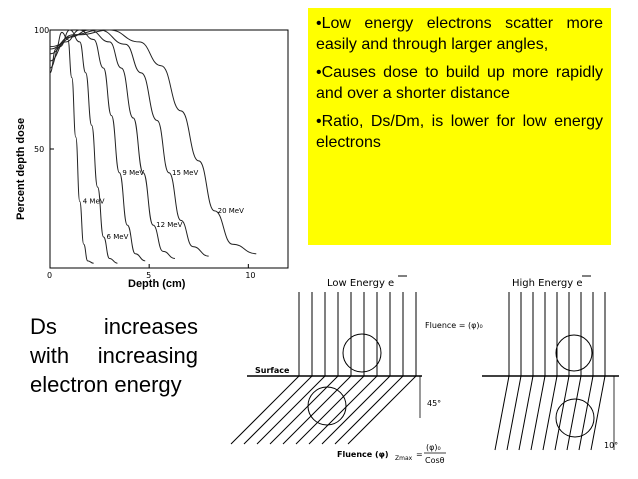  Describe the element at coordinates (148, 275) in the screenshot. I see `x-tick-label: 5` at that location.